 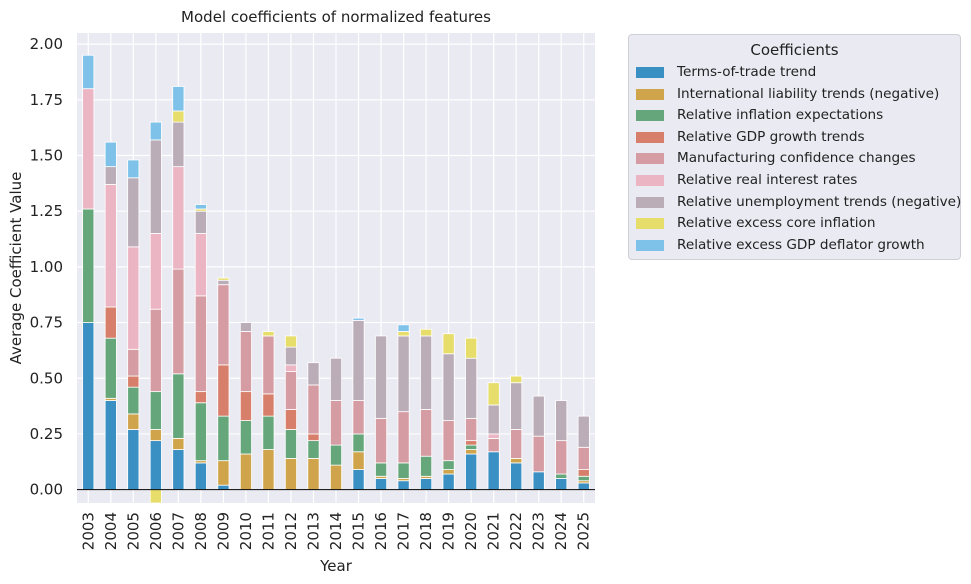 I want to click on x-tick-label: 2012, so click(x=291, y=531).